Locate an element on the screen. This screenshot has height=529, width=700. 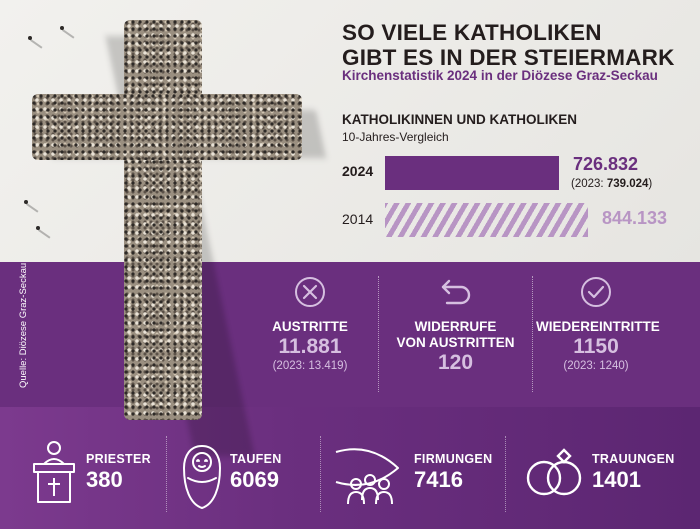
kpi-value: 120 is located at coordinates (455, 362).